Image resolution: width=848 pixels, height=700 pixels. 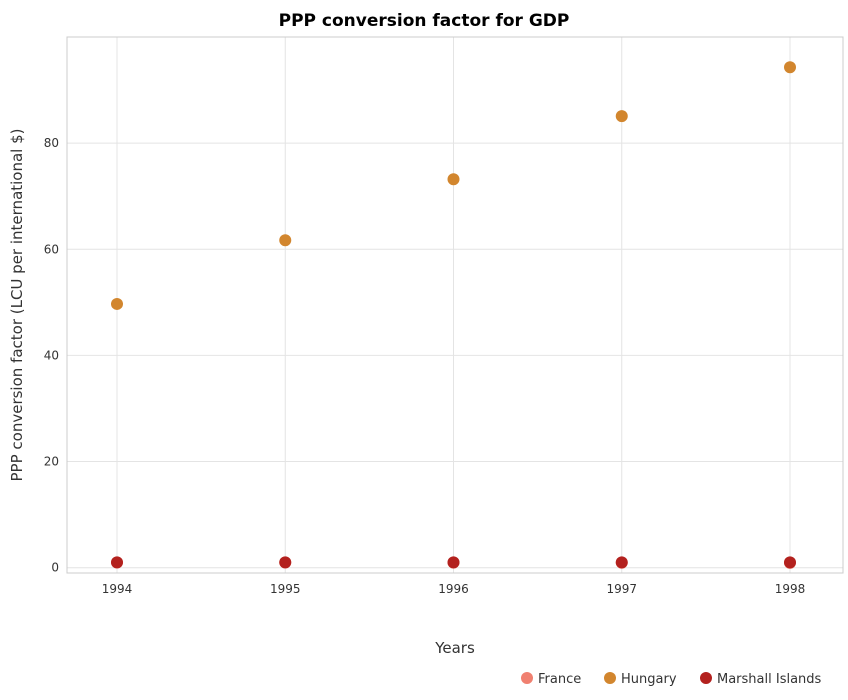 I want to click on y-tick-label: 0, so click(x=55, y=568).